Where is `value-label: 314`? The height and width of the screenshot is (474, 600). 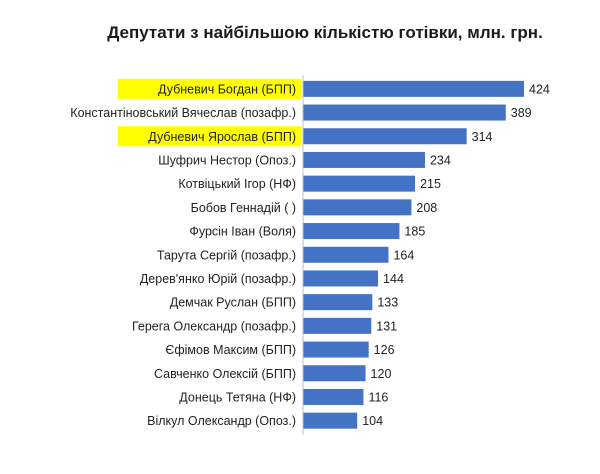 value-label: 314 is located at coordinates (482, 137).